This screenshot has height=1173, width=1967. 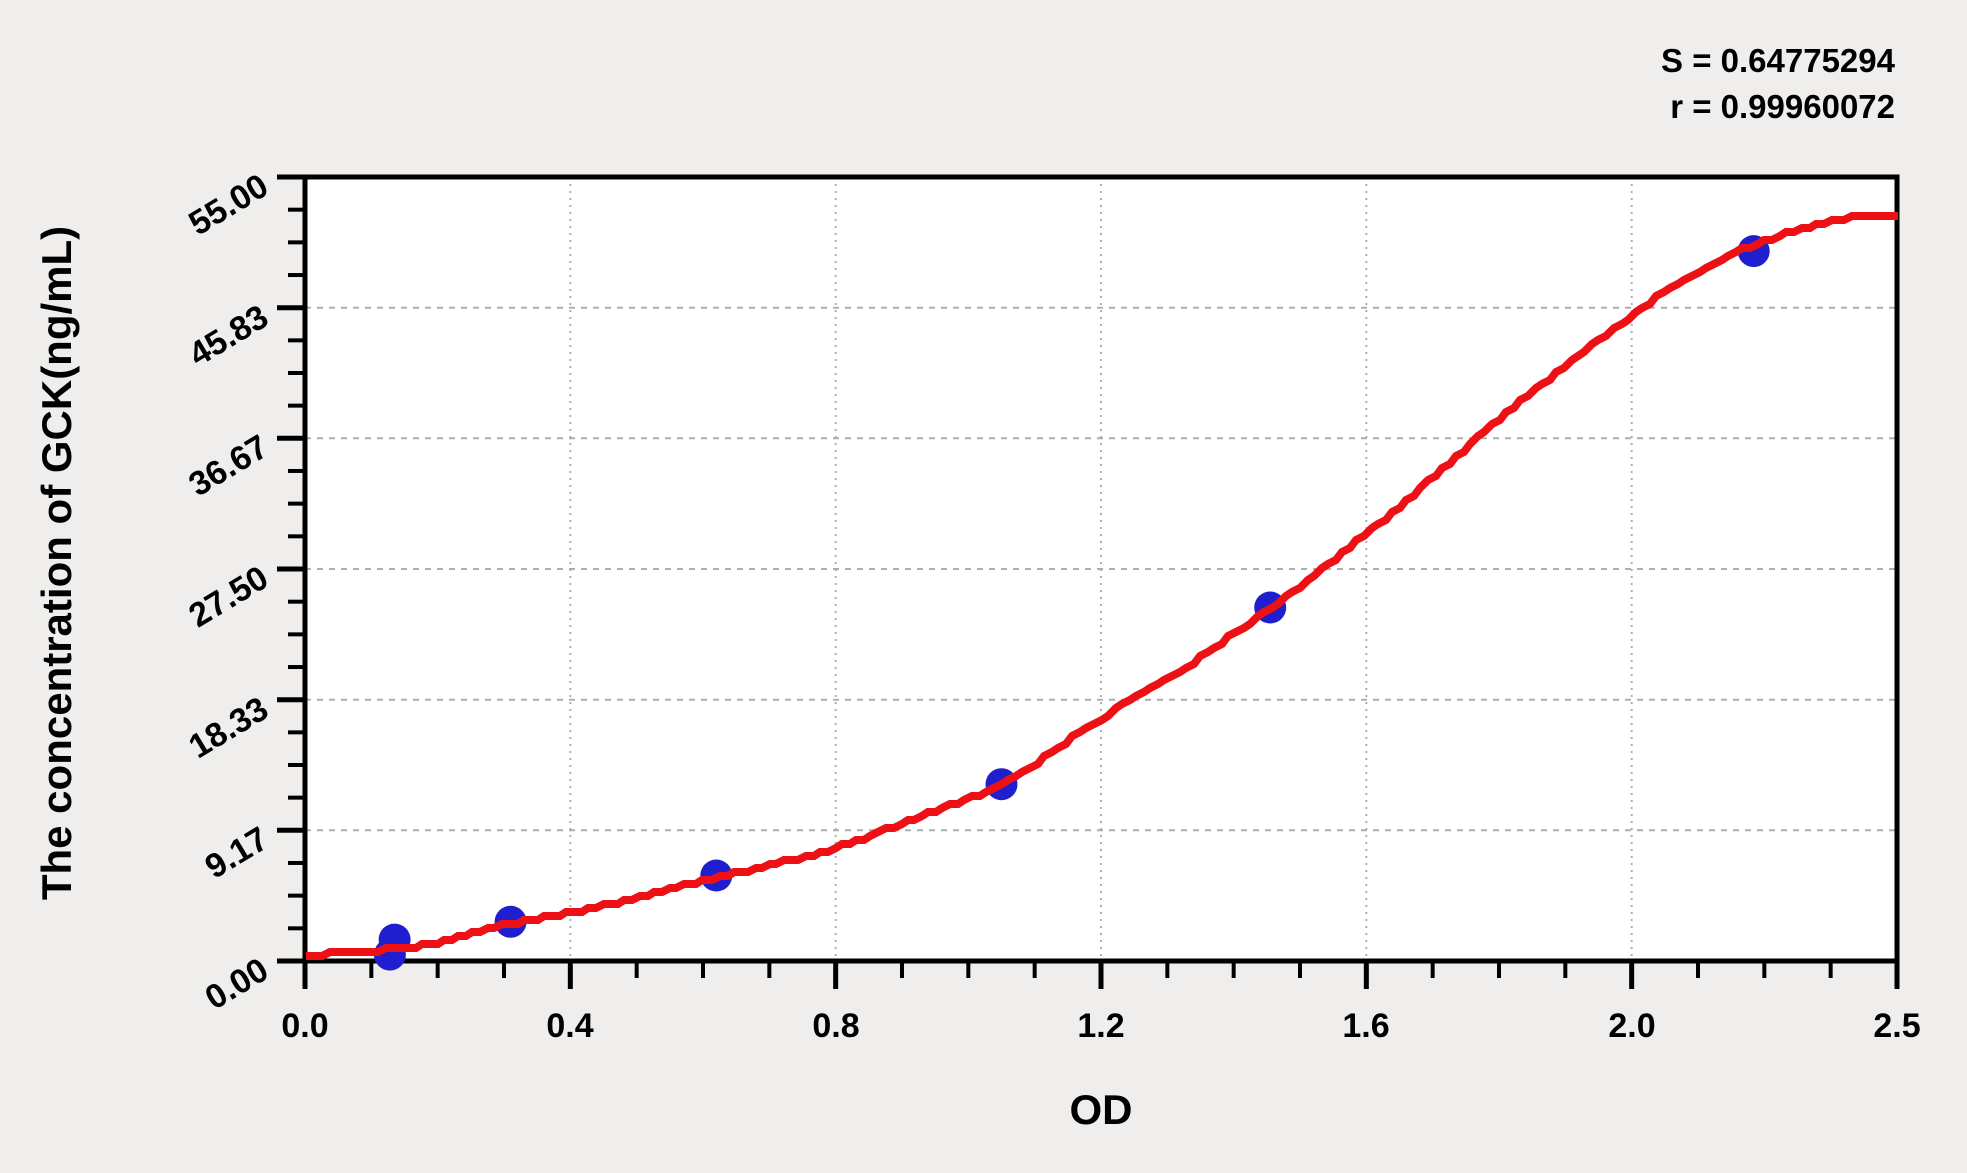 I want to click on x-tick-label: 0.8, so click(x=836, y=1026).